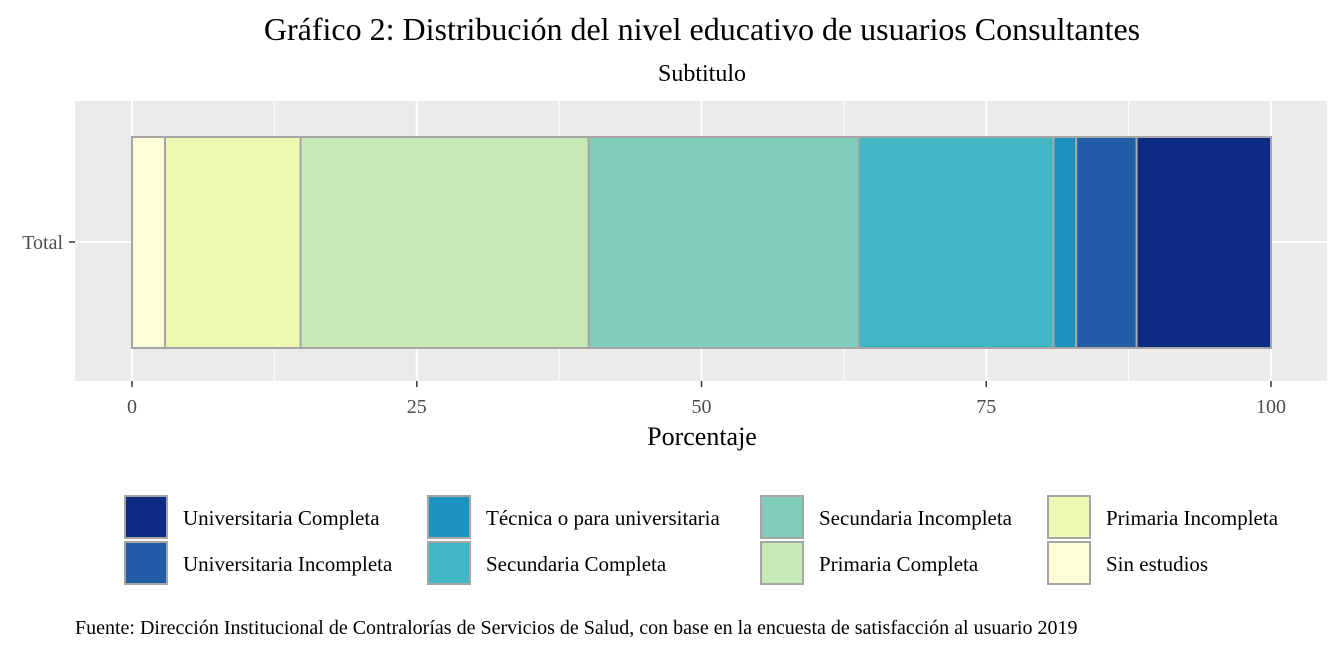 The image size is (1344, 652). Describe the element at coordinates (1157, 564) in the screenshot. I see `legend-label-7: Sin estudios` at that location.